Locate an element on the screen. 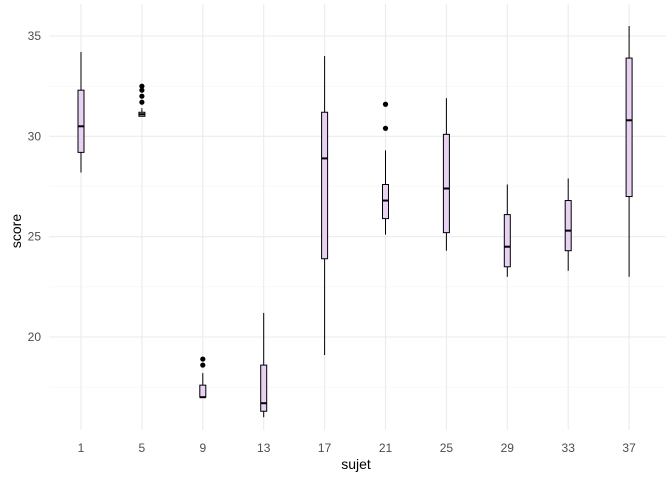  x-tick-label: 17 is located at coordinates (325, 448).